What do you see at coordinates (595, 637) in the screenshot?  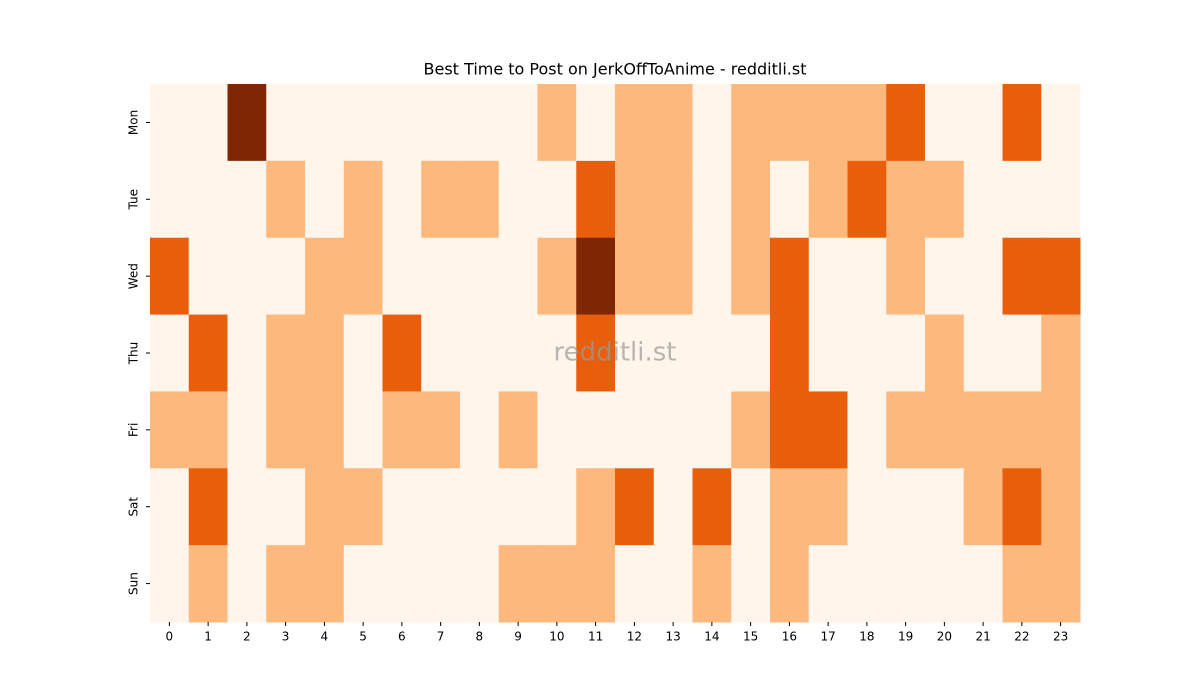 I see `x-tick-label: 11` at bounding box center [595, 637].